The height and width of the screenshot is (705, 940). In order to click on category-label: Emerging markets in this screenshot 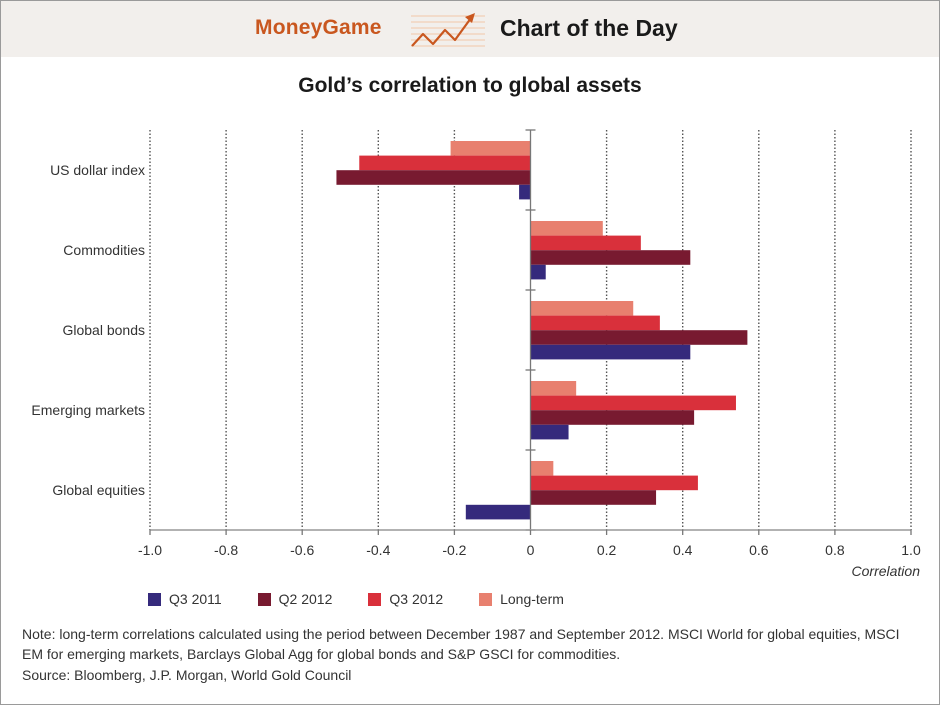, I will do `click(88, 410)`.